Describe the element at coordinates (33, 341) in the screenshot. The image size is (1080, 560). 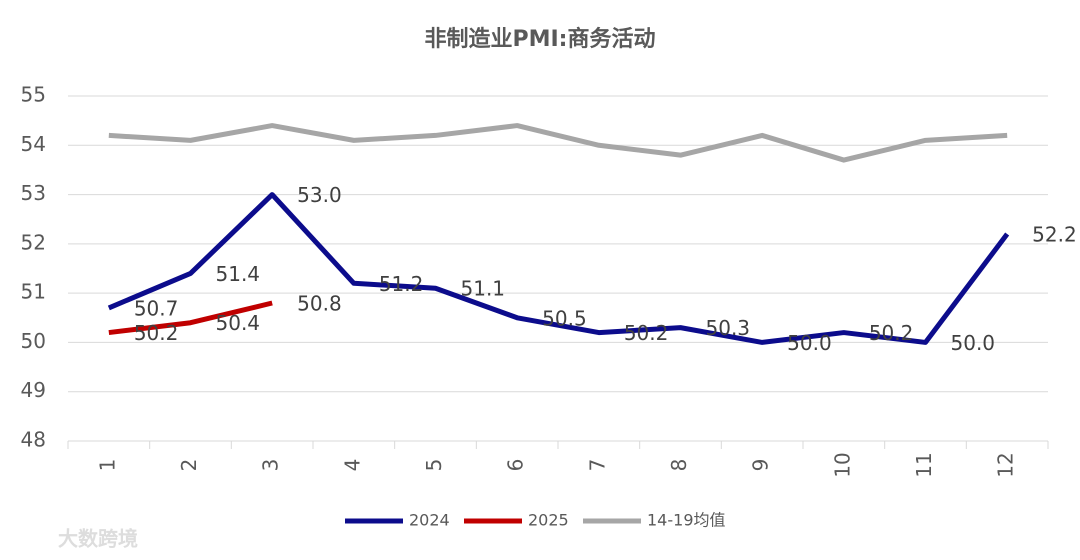
I see `y-tick-label: 50` at that location.